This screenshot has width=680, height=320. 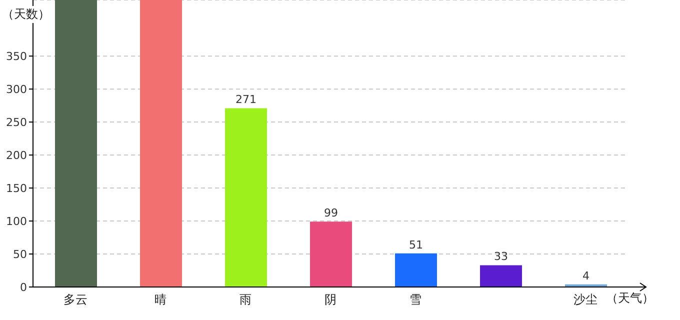 I want to click on y-tick-label: 300, so click(x=16, y=89).